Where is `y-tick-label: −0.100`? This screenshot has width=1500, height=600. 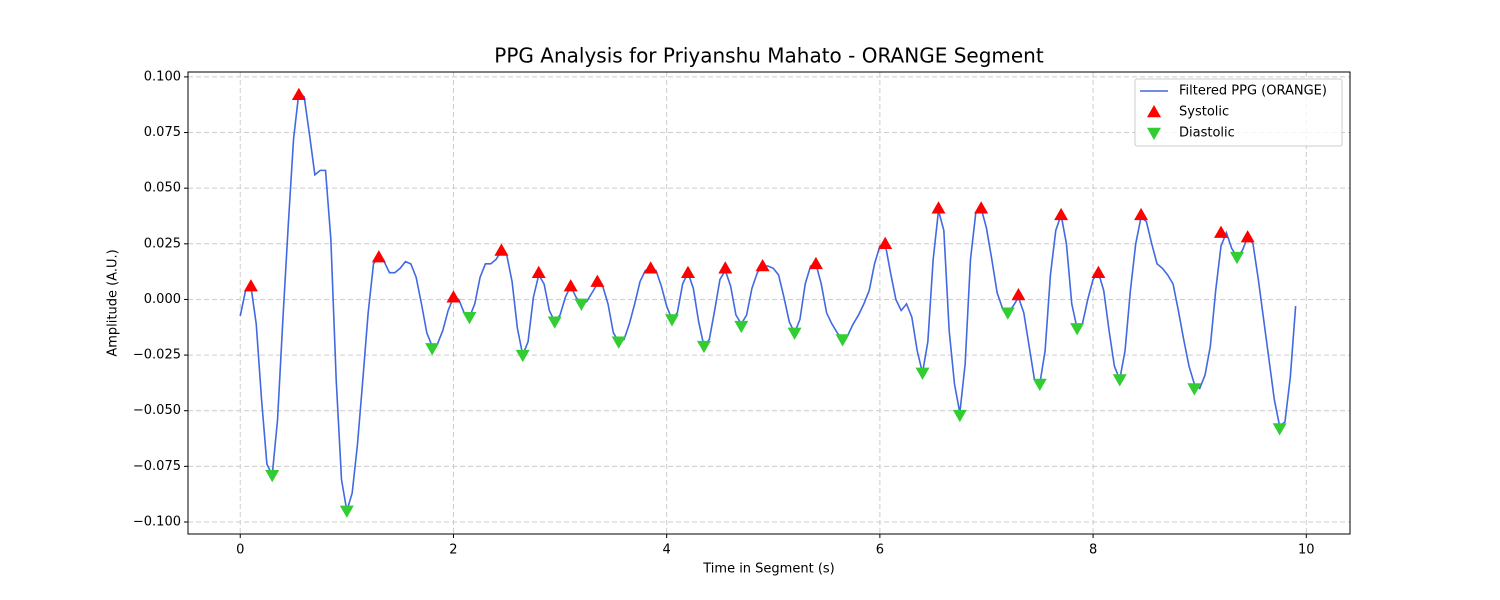
y-tick-label: −0.100 is located at coordinates (157, 521).